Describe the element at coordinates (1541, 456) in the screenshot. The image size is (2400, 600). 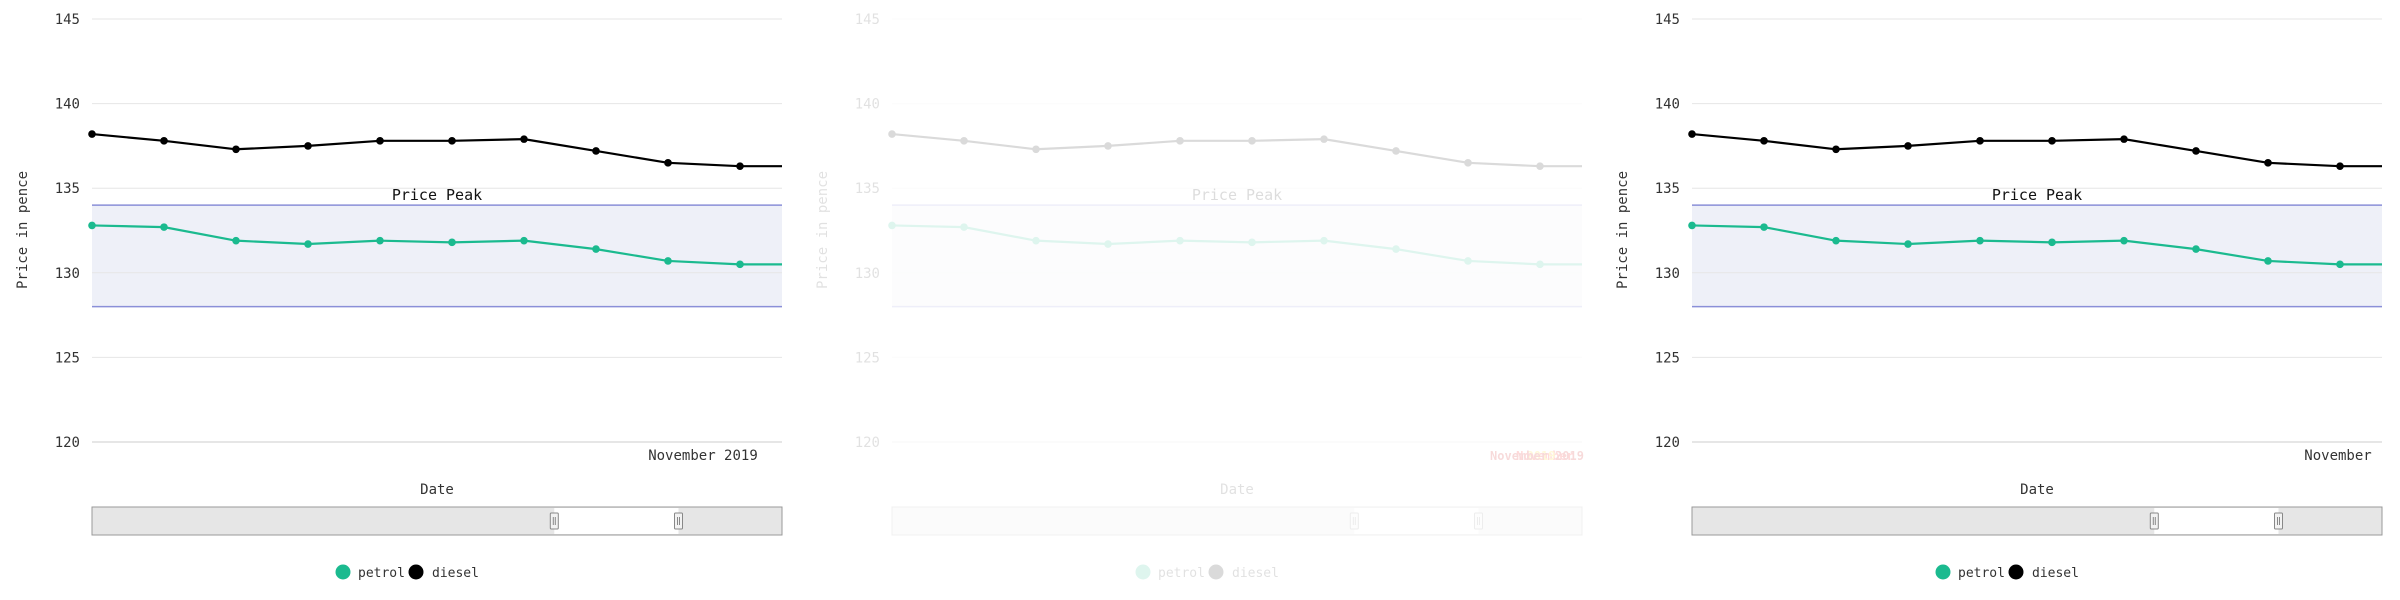
I see `x-tick-label: 2019` at that location.